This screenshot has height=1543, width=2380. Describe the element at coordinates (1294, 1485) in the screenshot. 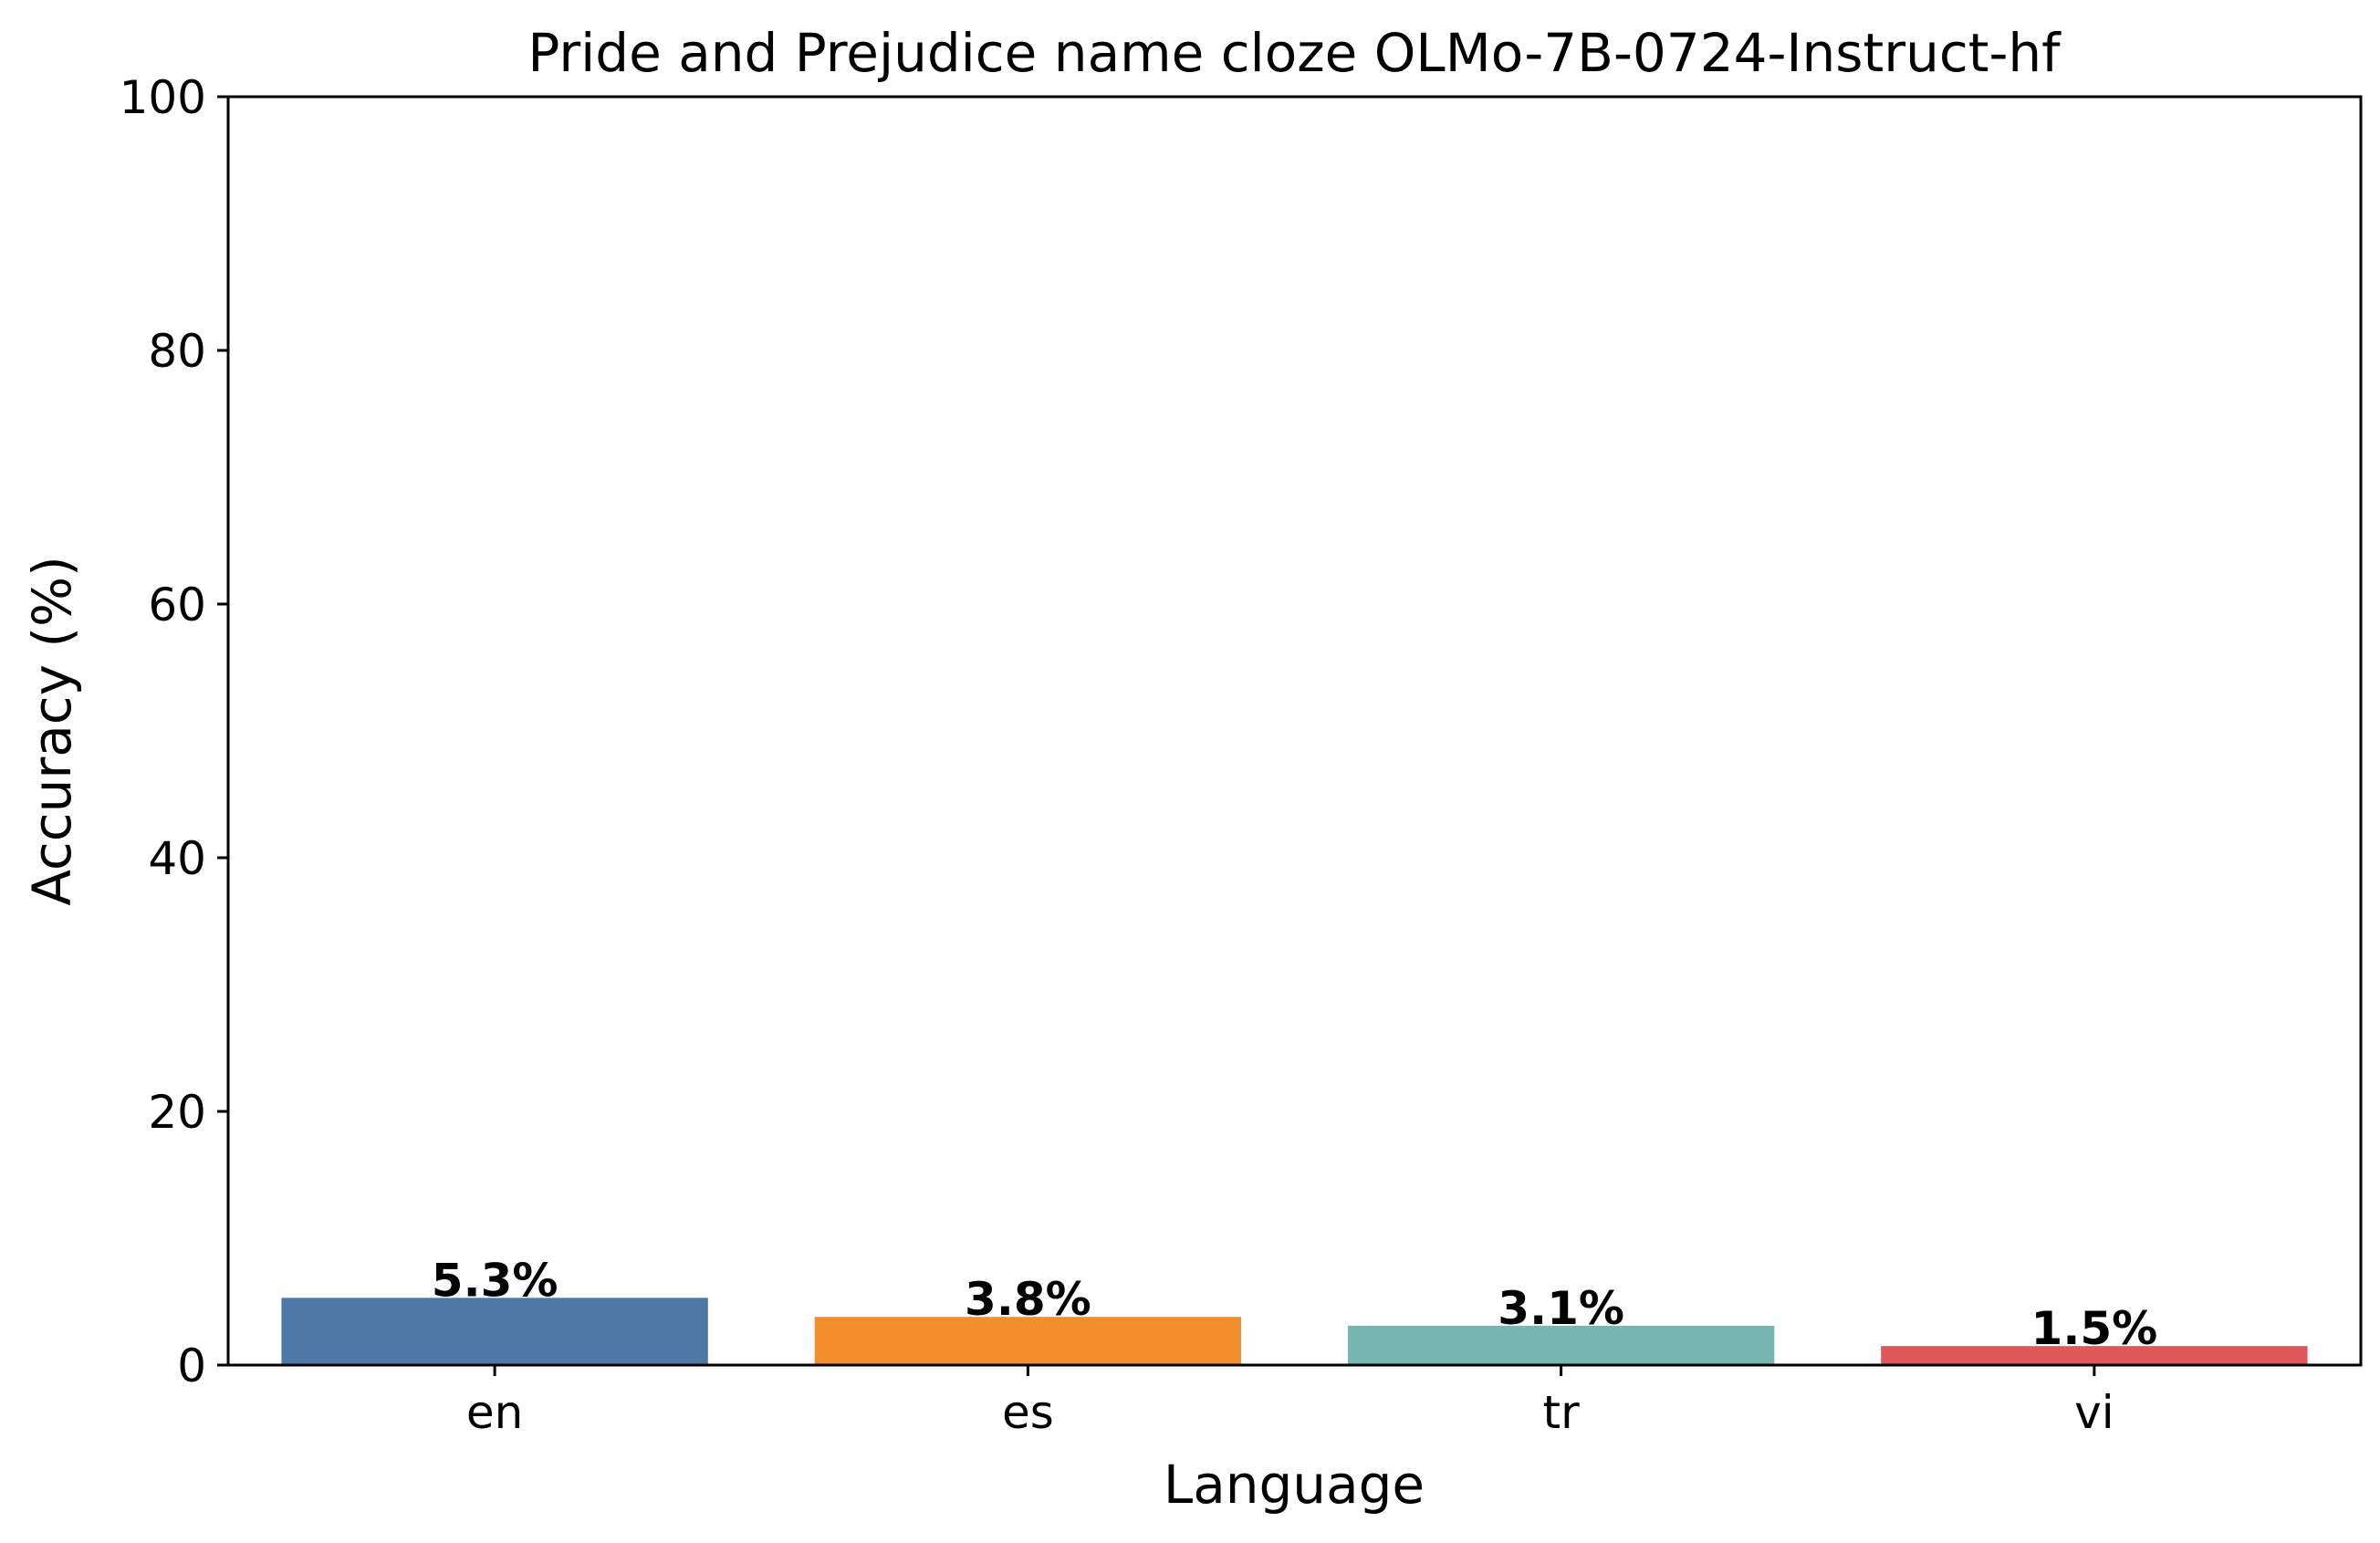

I see `x-axis-label: Language` at that location.